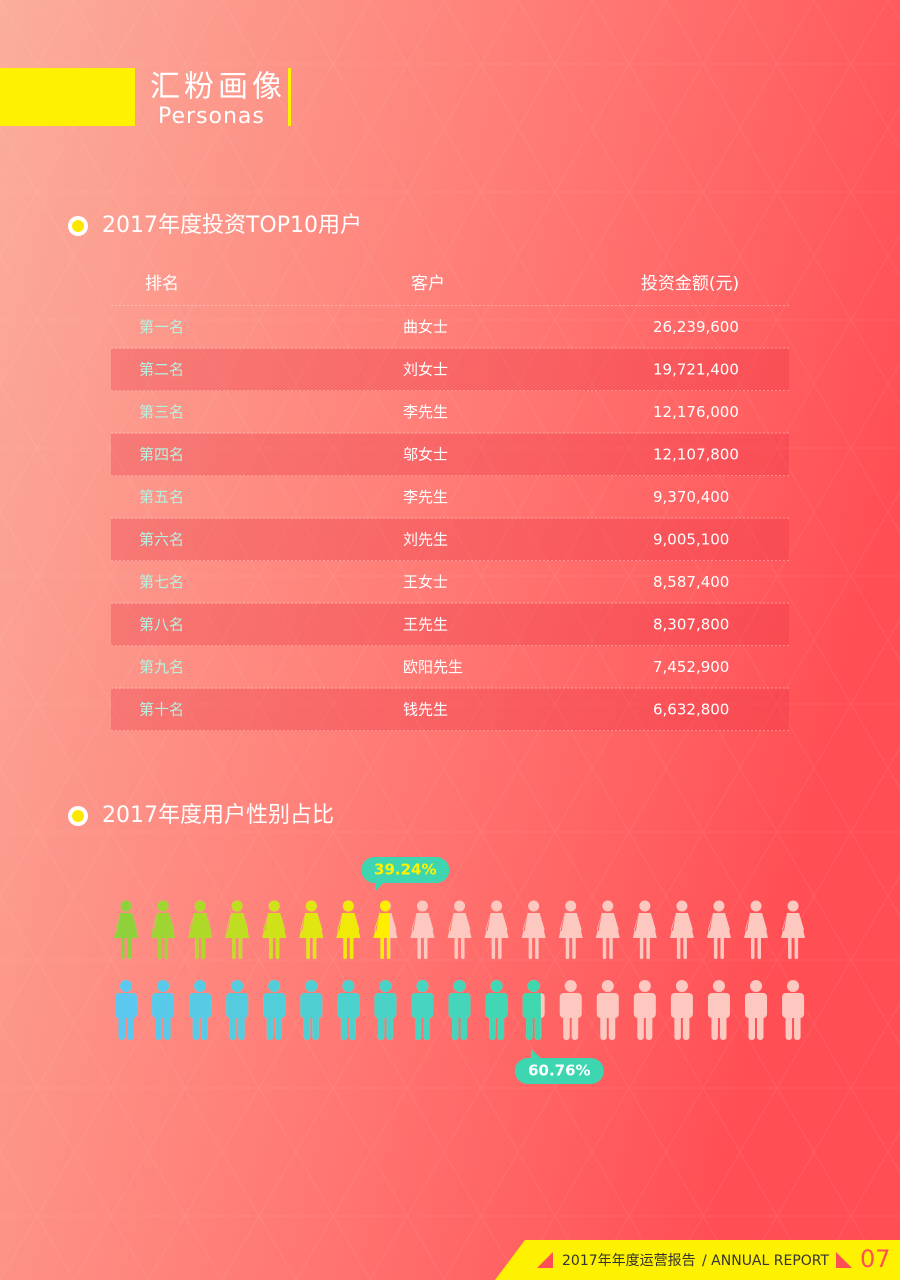 Image resolution: width=900 pixels, height=1280 pixels. I want to click on header-divider, so click(289, 97).